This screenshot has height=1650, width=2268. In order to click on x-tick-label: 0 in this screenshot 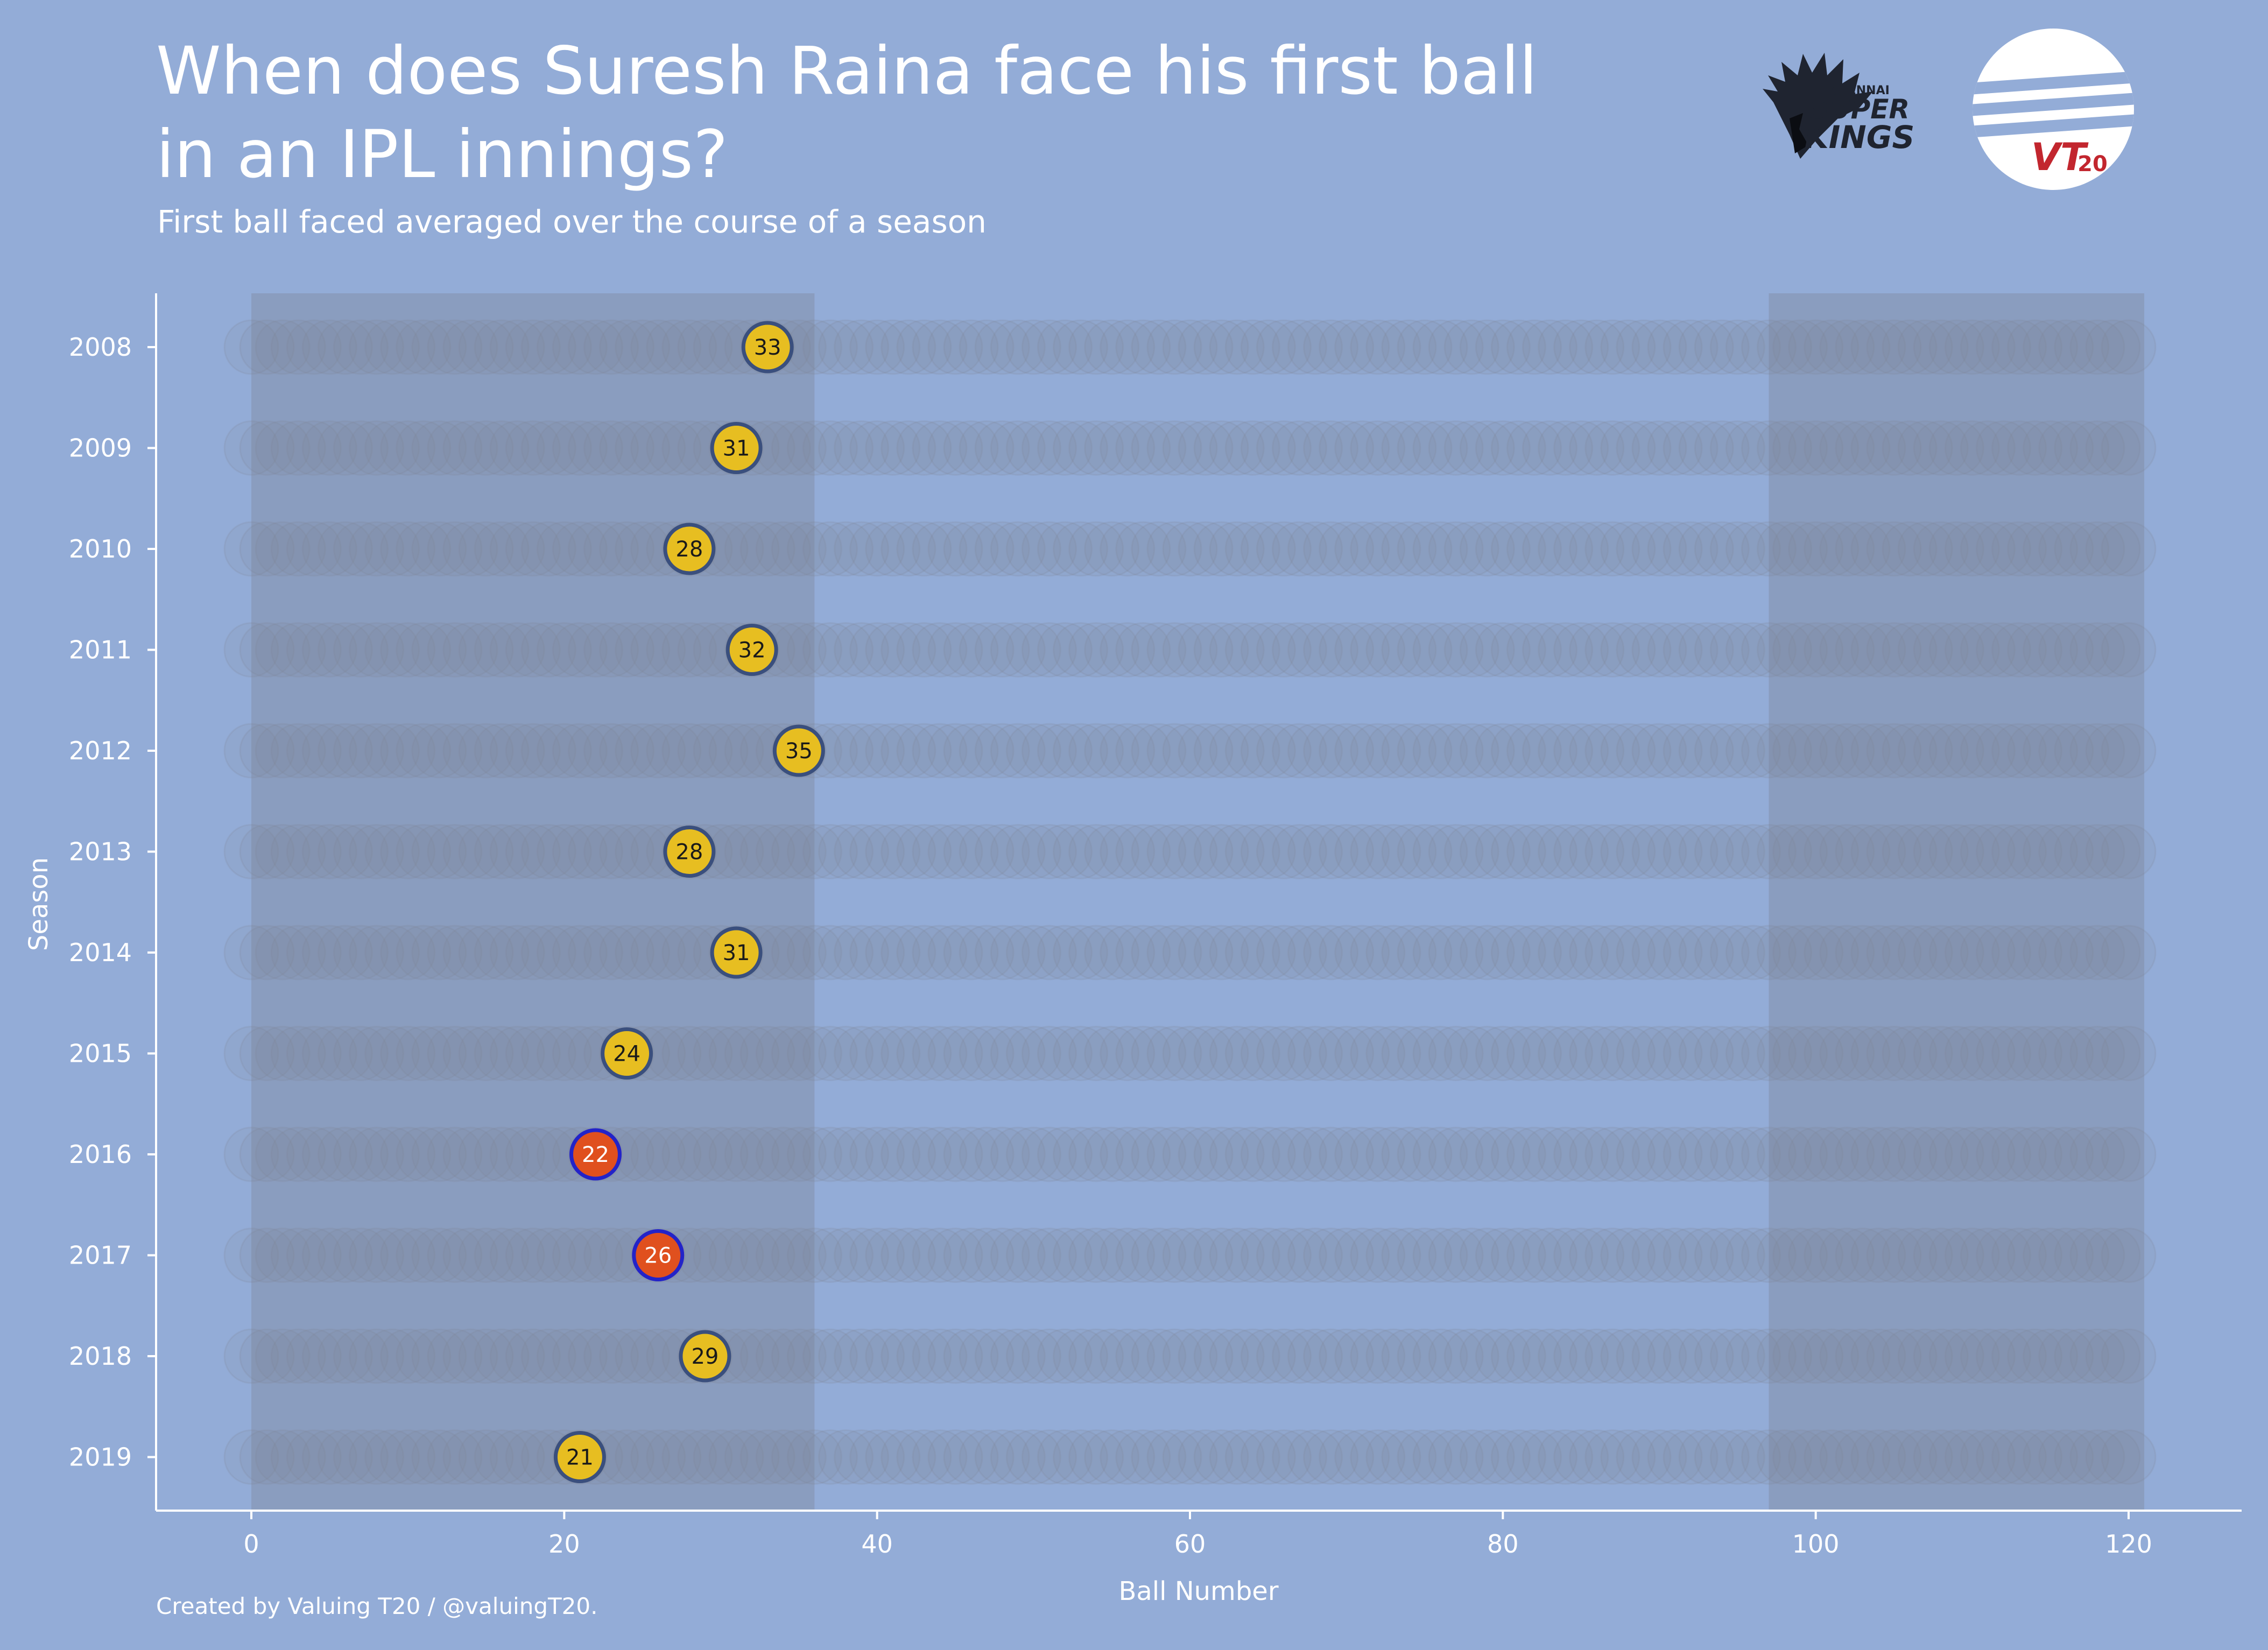, I will do `click(251, 1544)`.